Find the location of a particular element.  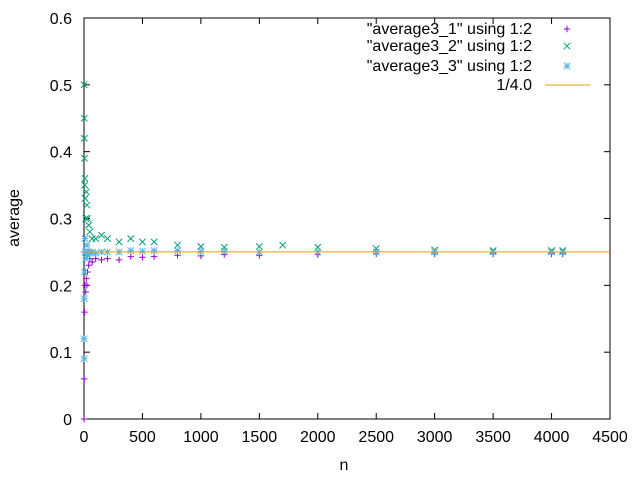

x-tick-label: 1000 is located at coordinates (201, 437).